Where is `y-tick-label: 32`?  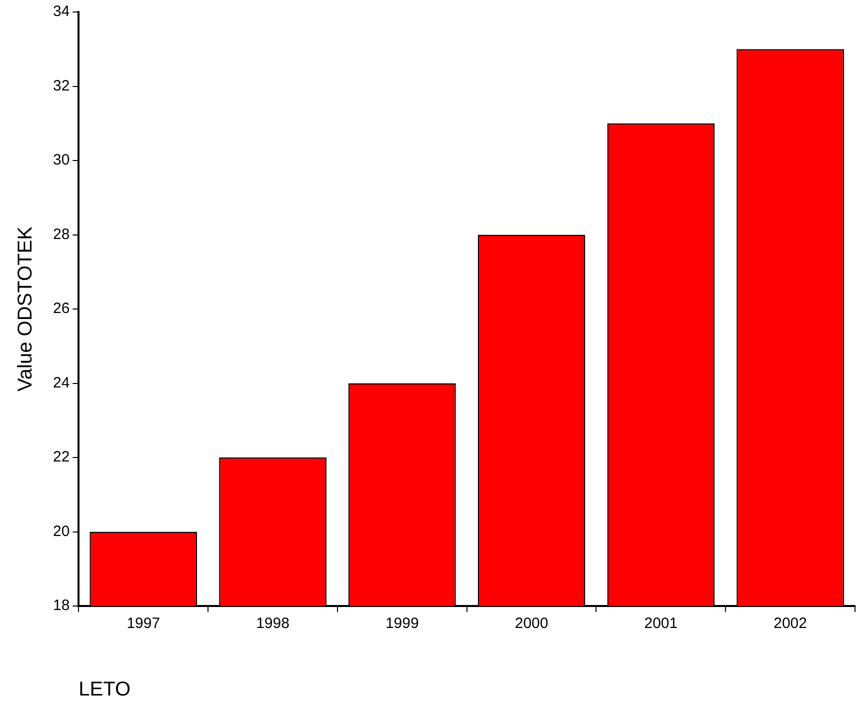 y-tick-label: 32 is located at coordinates (61, 85).